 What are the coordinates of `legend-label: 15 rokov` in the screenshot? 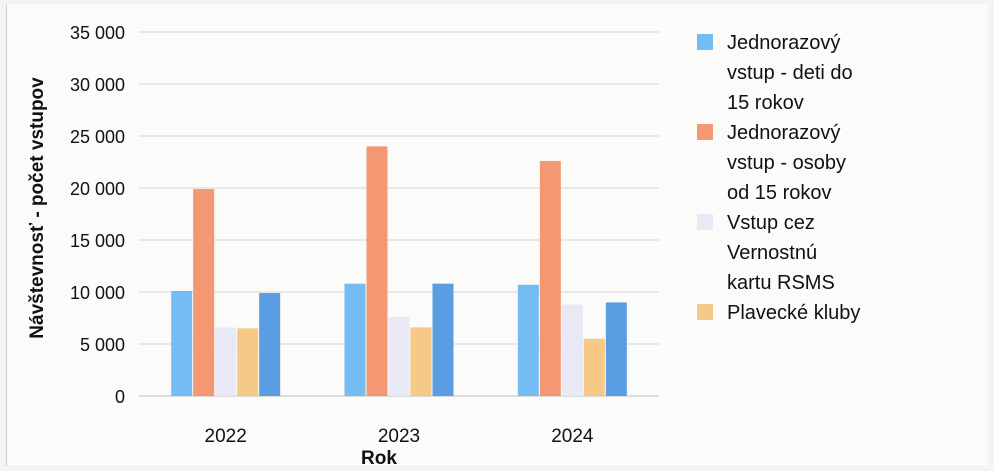 It's located at (765, 103).